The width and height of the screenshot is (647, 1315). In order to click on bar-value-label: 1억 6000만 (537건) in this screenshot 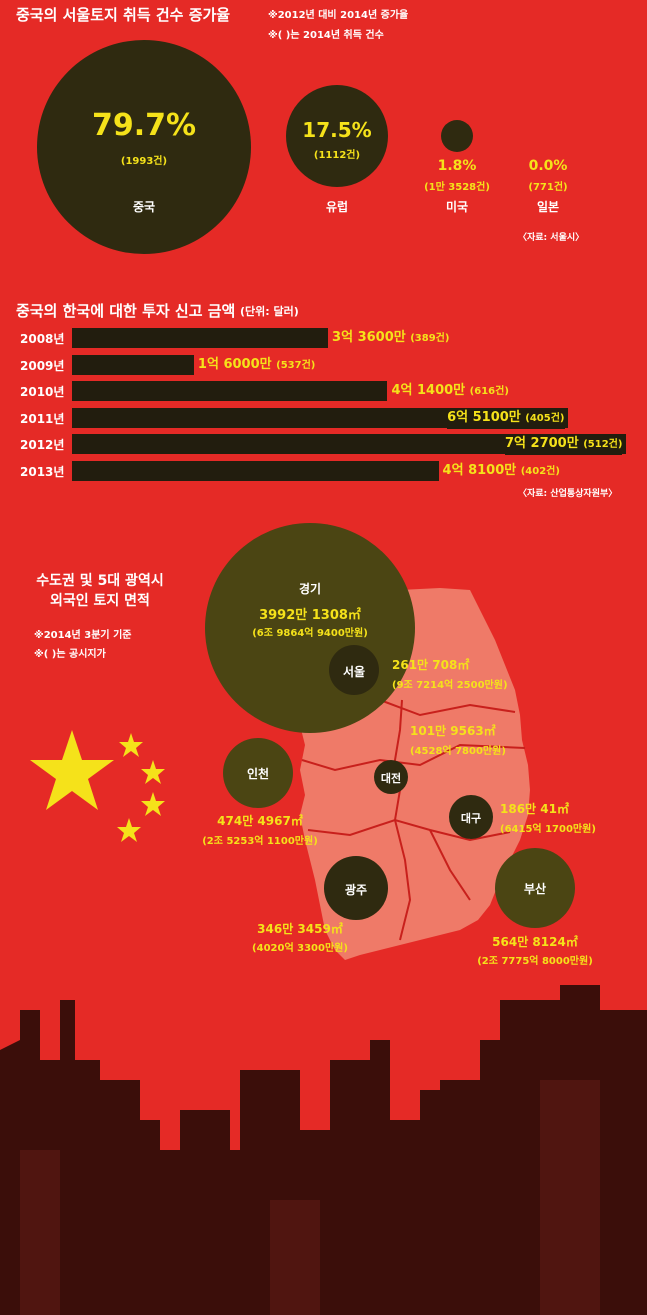, I will do `click(256, 365)`.